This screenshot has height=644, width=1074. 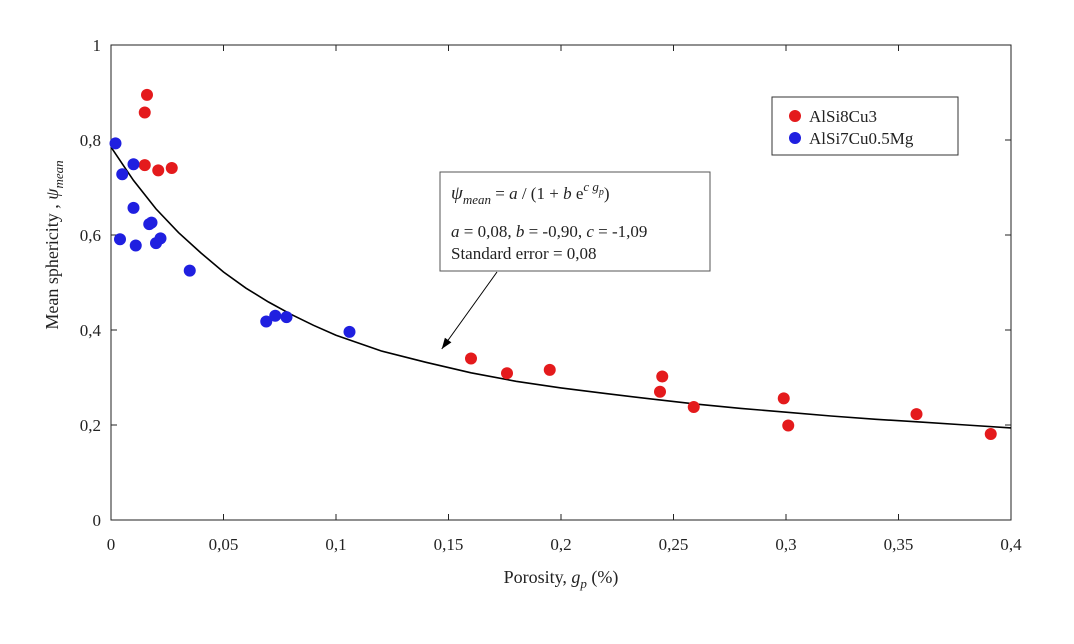 I want to click on x-tick-label: 0,35, so click(x=899, y=544).